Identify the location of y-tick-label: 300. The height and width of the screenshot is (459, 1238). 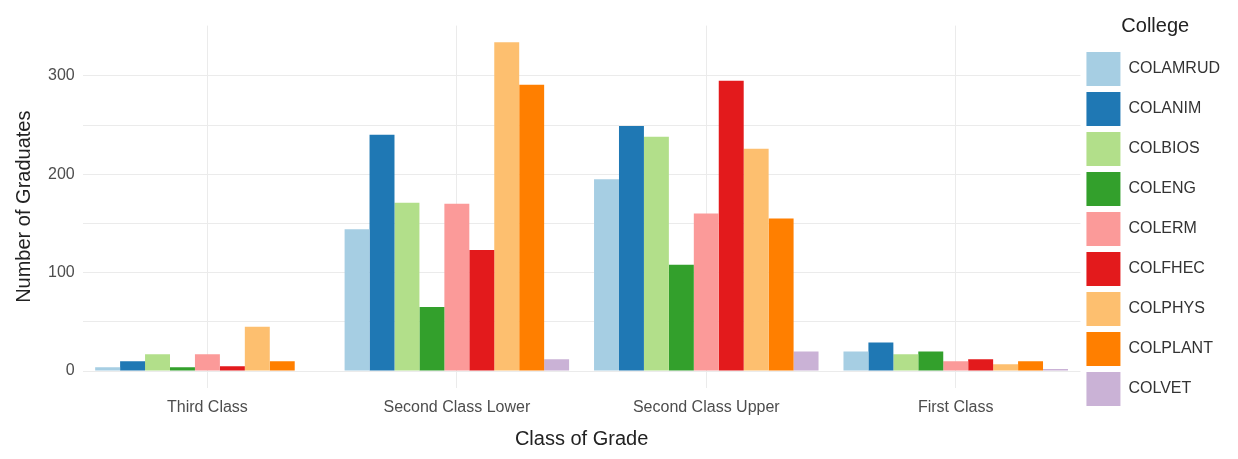
(61, 75).